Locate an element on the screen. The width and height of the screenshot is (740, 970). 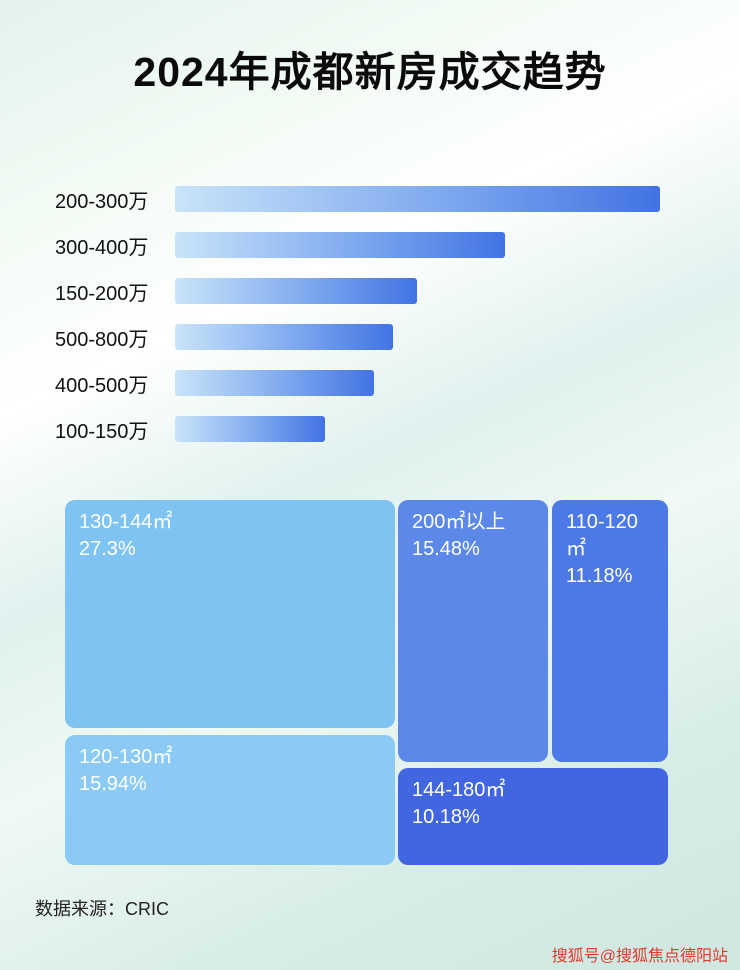
bar-row: 150-200万 is located at coordinates (375, 291).